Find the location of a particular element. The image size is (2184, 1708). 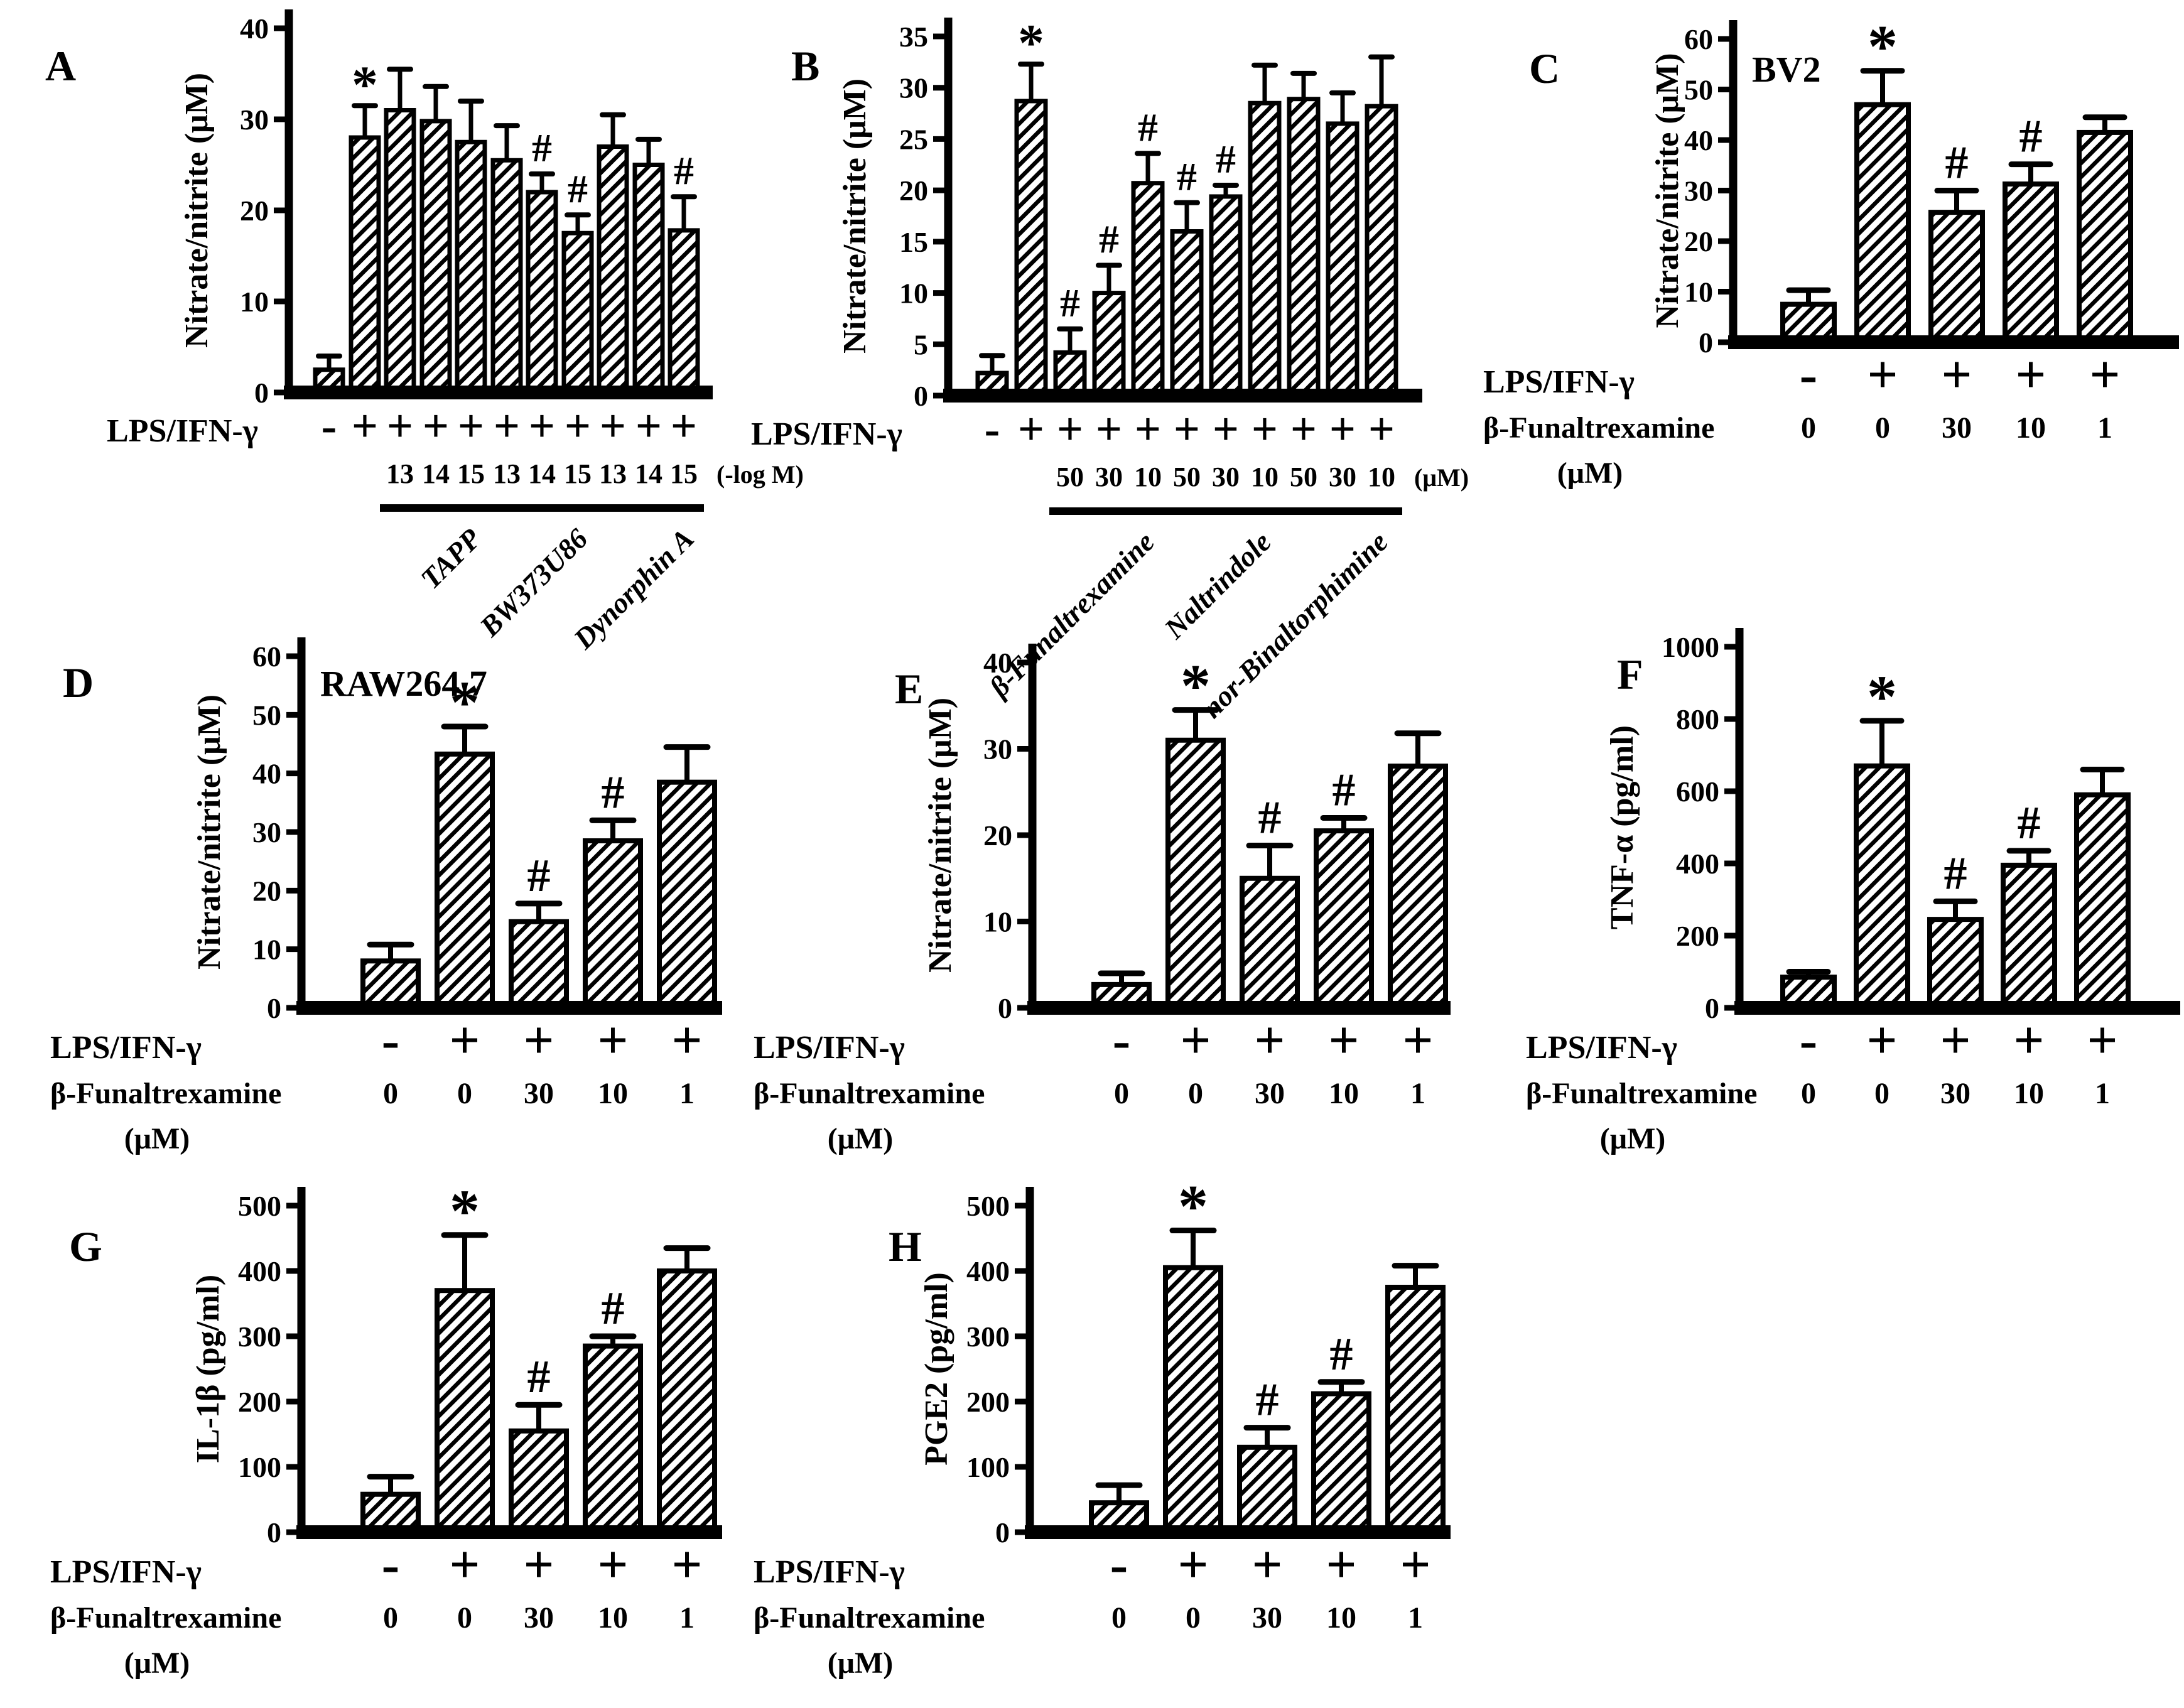

y-tick-label: 0 is located at coordinates (274, 1008).